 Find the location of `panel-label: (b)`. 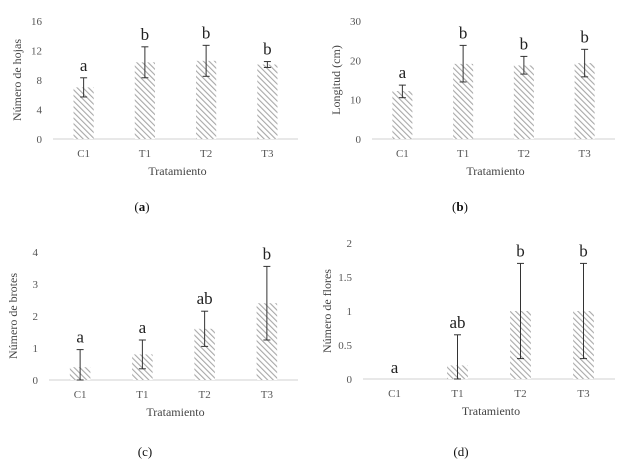

panel-label: (b) is located at coordinates (460, 206).